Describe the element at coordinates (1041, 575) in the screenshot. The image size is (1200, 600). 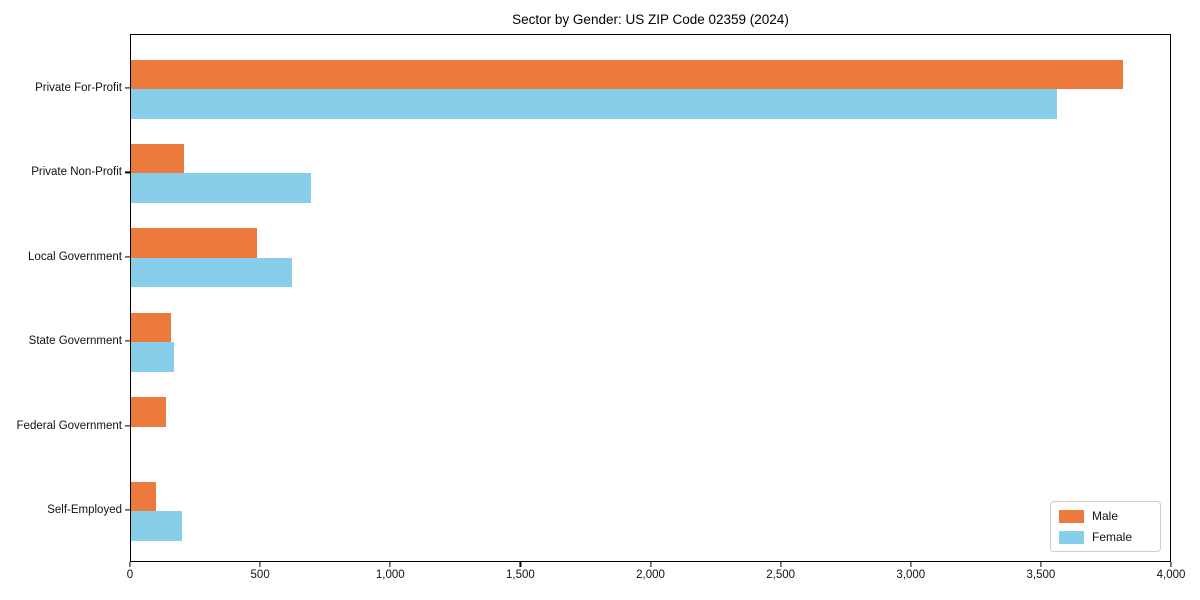
I see `x-tick-label: 3,500` at that location.